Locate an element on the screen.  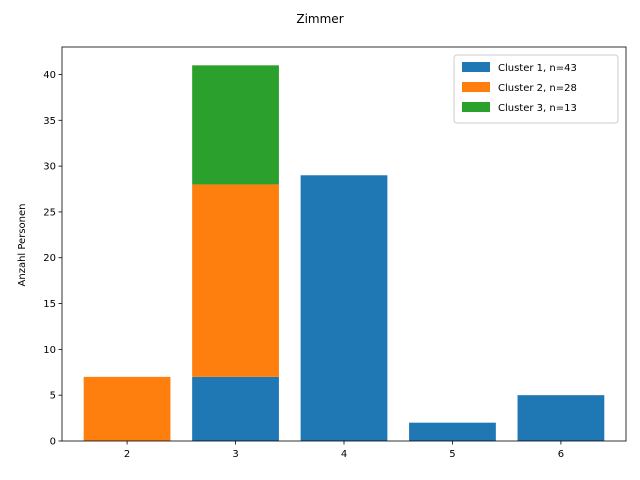
y-tick-label: 25 is located at coordinates (49, 212).